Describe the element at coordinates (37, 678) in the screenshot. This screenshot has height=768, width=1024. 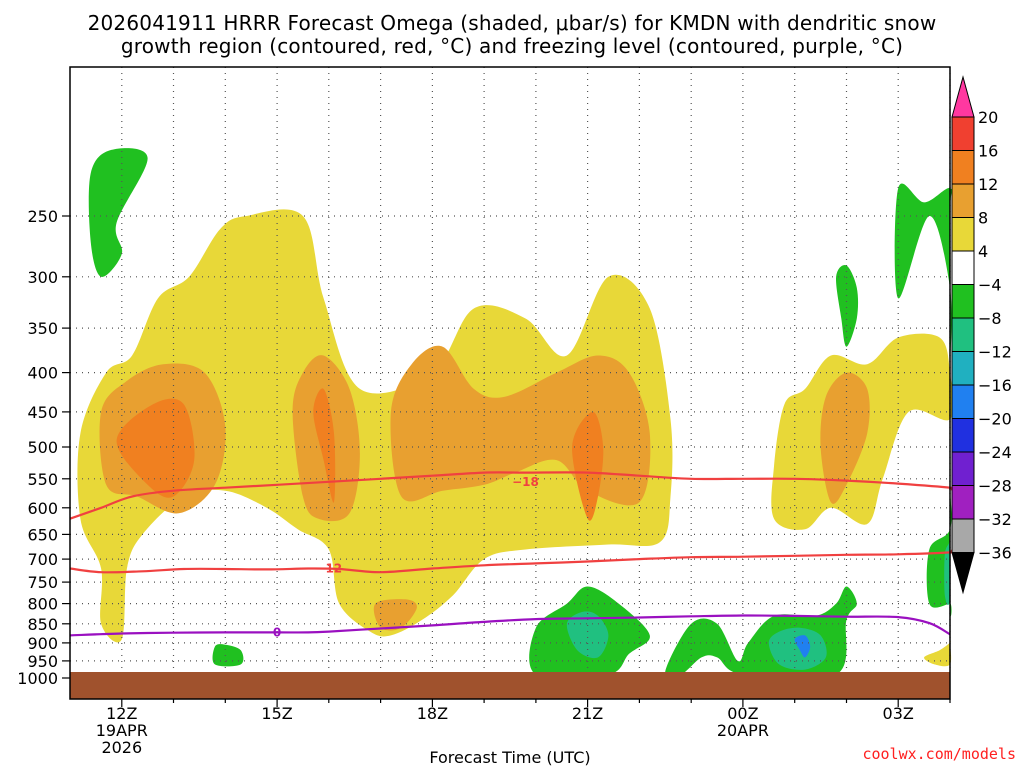
I see `y-tick-label-1000: 1000` at that location.